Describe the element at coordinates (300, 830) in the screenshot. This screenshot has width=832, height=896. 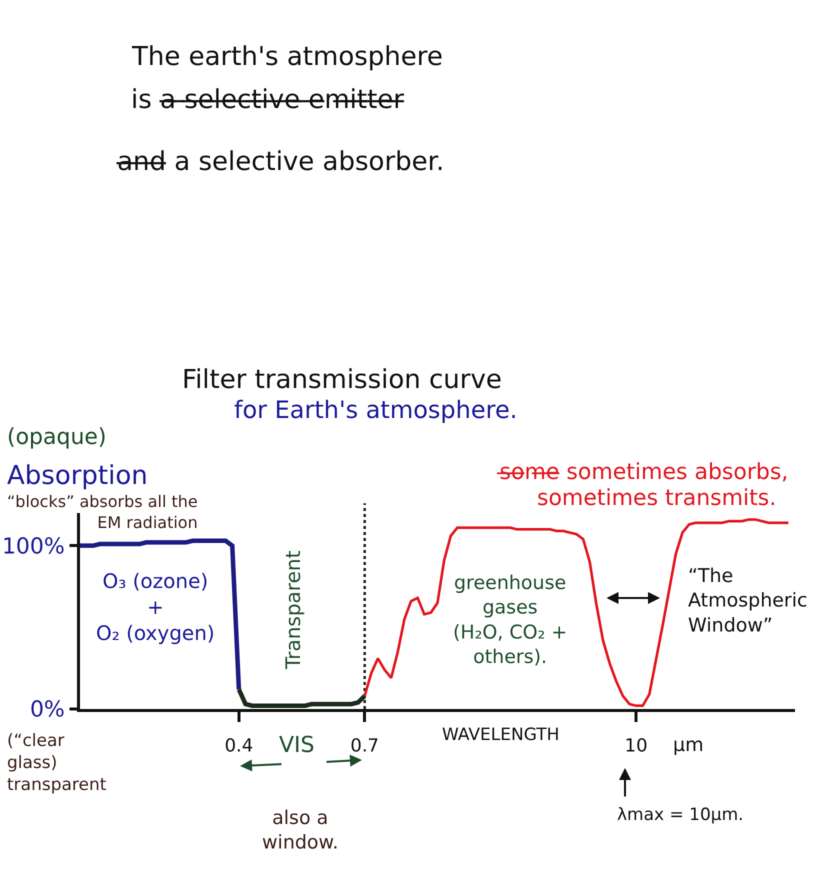
I see `text: also a window.` at that location.